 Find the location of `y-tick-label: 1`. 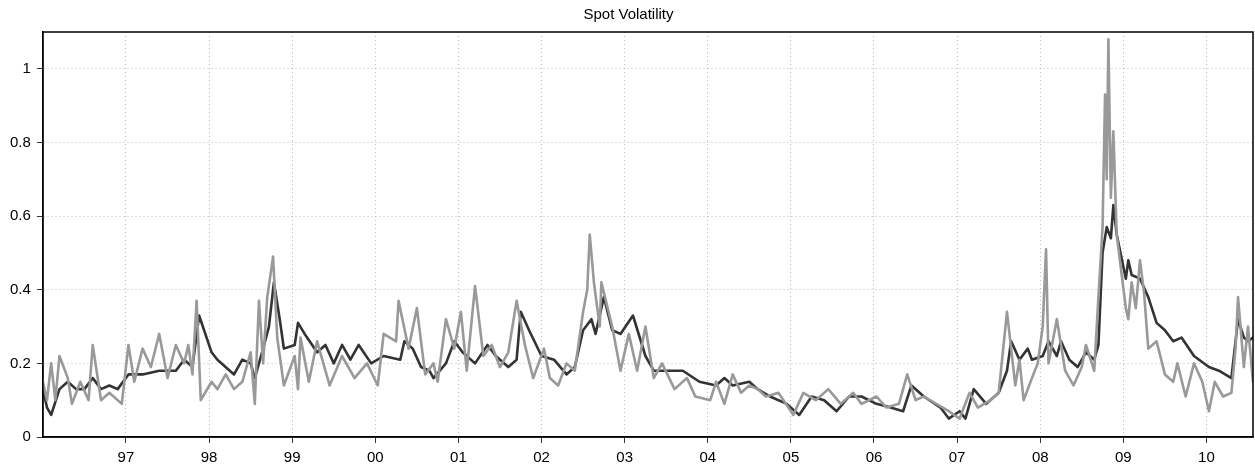

y-tick-label: 1 is located at coordinates (26, 67).